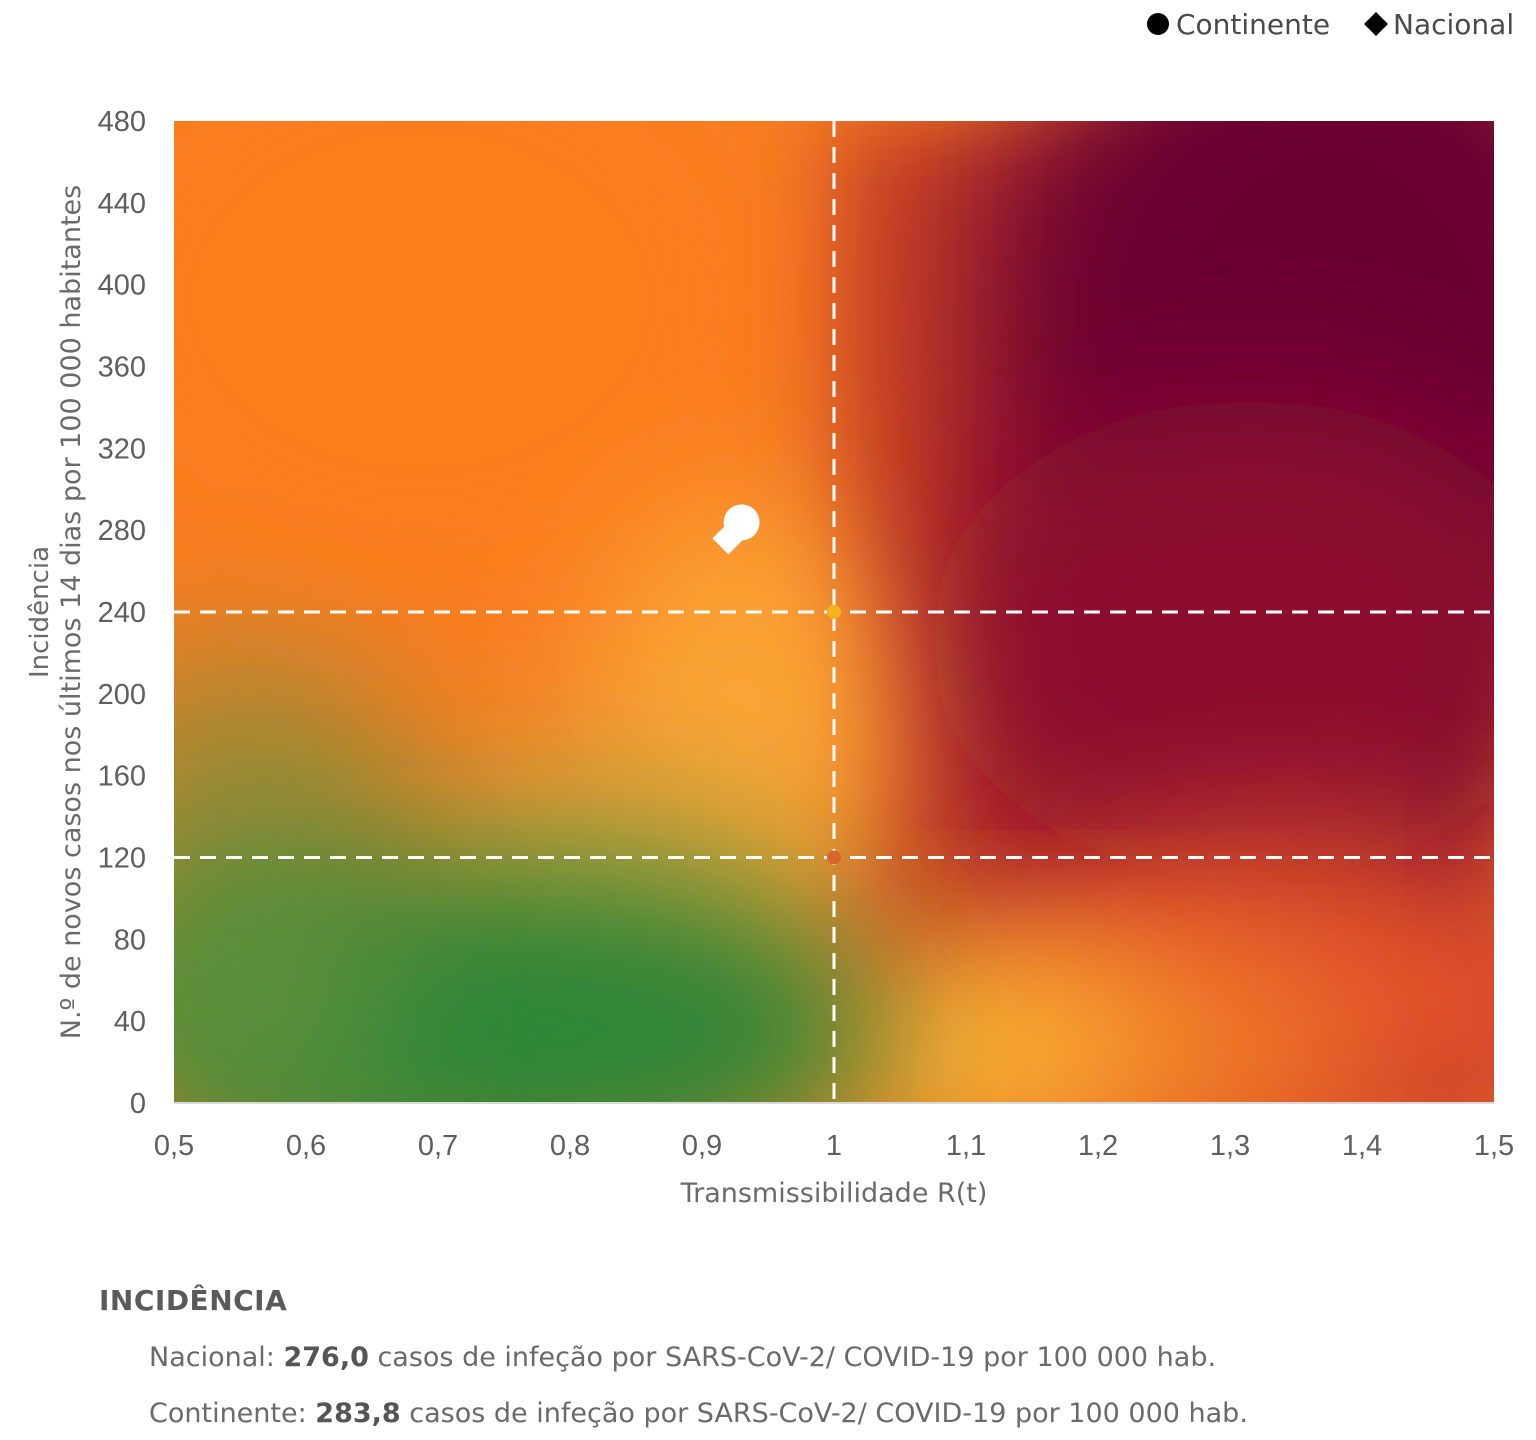 Image resolution: width=1536 pixels, height=1440 pixels. I want to click on x-tick-label: 0,8, so click(570, 1146).